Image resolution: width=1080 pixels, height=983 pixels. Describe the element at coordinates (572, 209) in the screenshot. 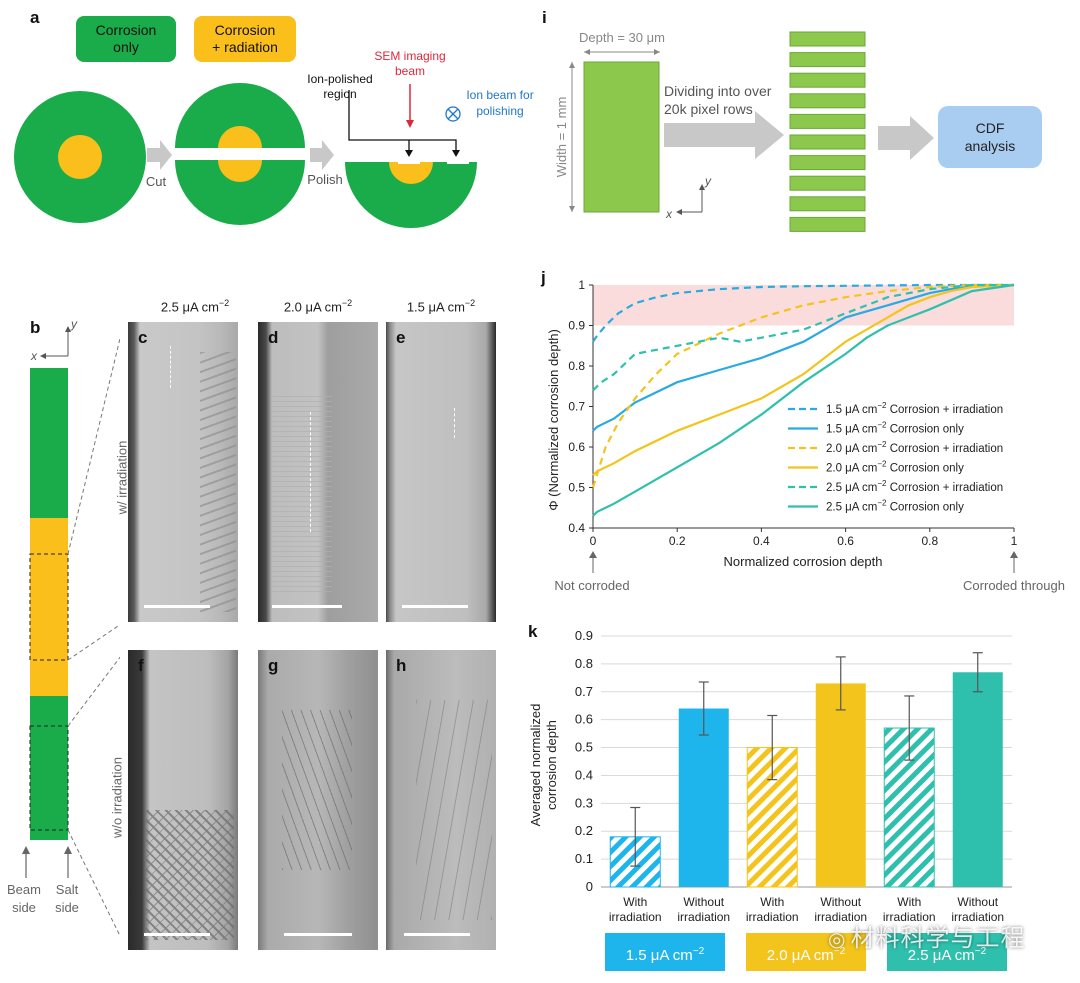

I see `width-dim-arrow-b` at that location.